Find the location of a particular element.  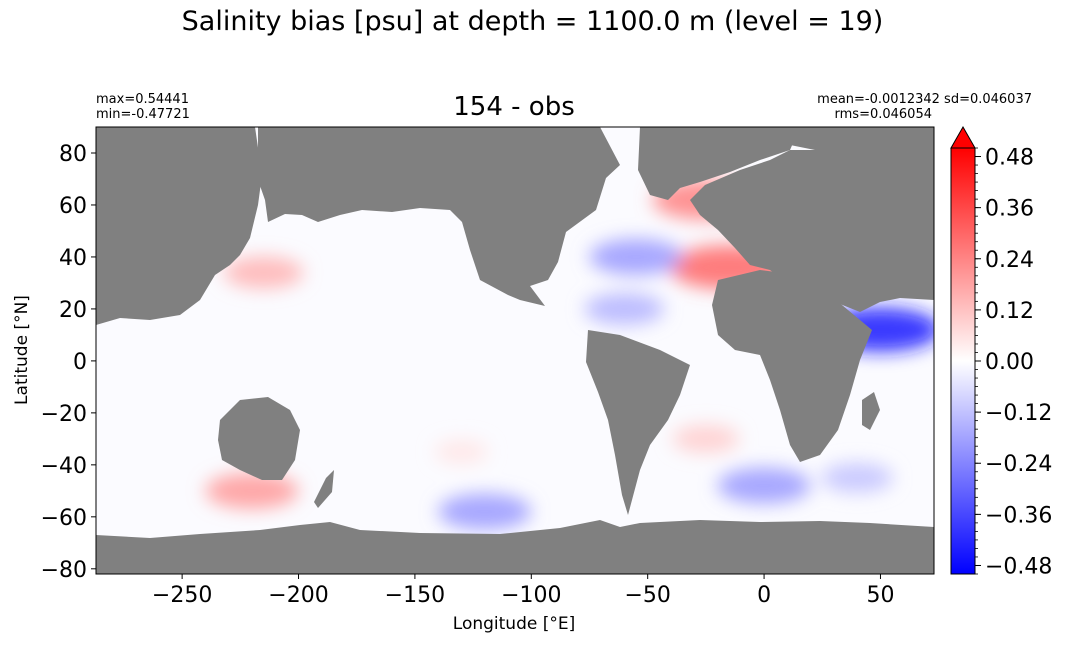

colorbar-tick-label: 0.36 is located at coordinates (1009, 209).